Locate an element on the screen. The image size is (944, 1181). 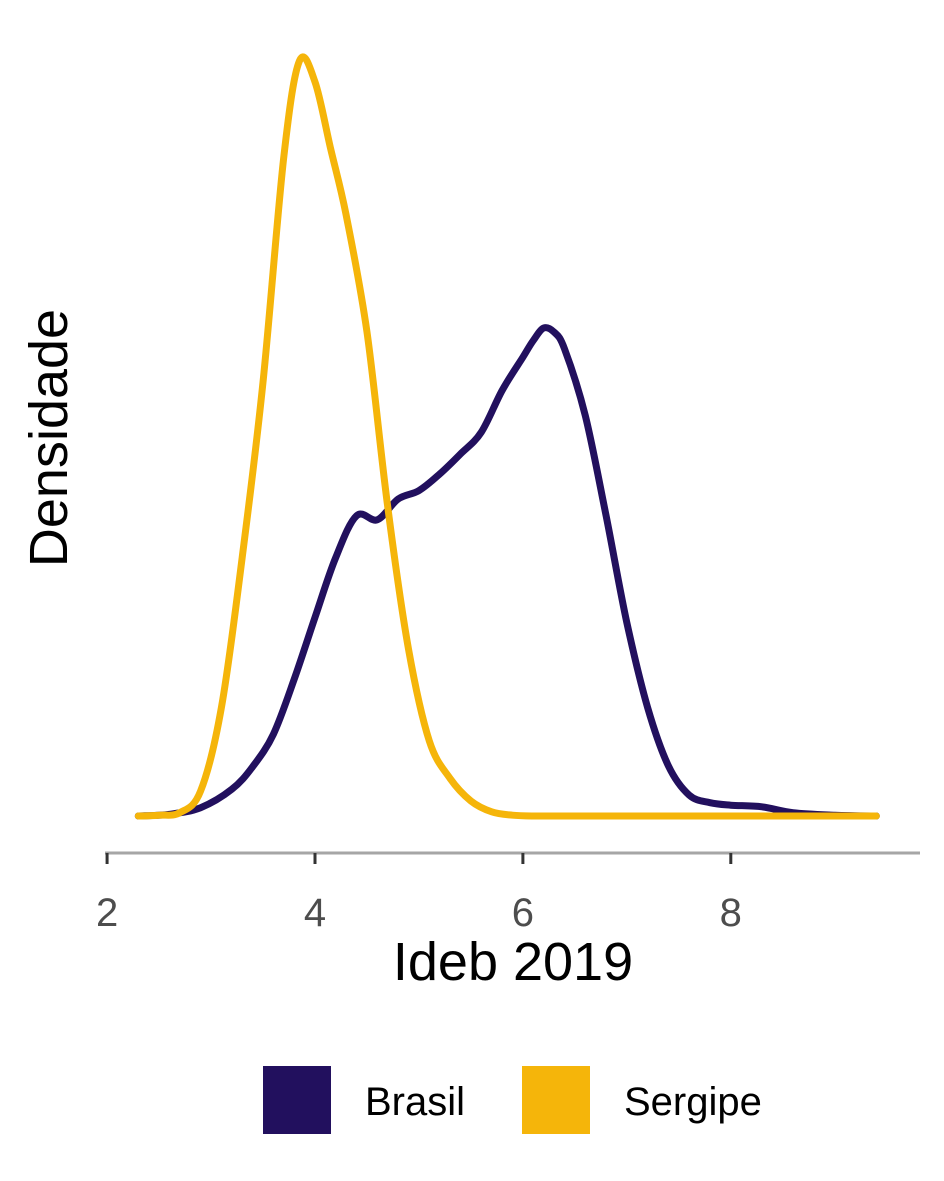
x-axis-title: Ideb 2019 is located at coordinates (513, 962).